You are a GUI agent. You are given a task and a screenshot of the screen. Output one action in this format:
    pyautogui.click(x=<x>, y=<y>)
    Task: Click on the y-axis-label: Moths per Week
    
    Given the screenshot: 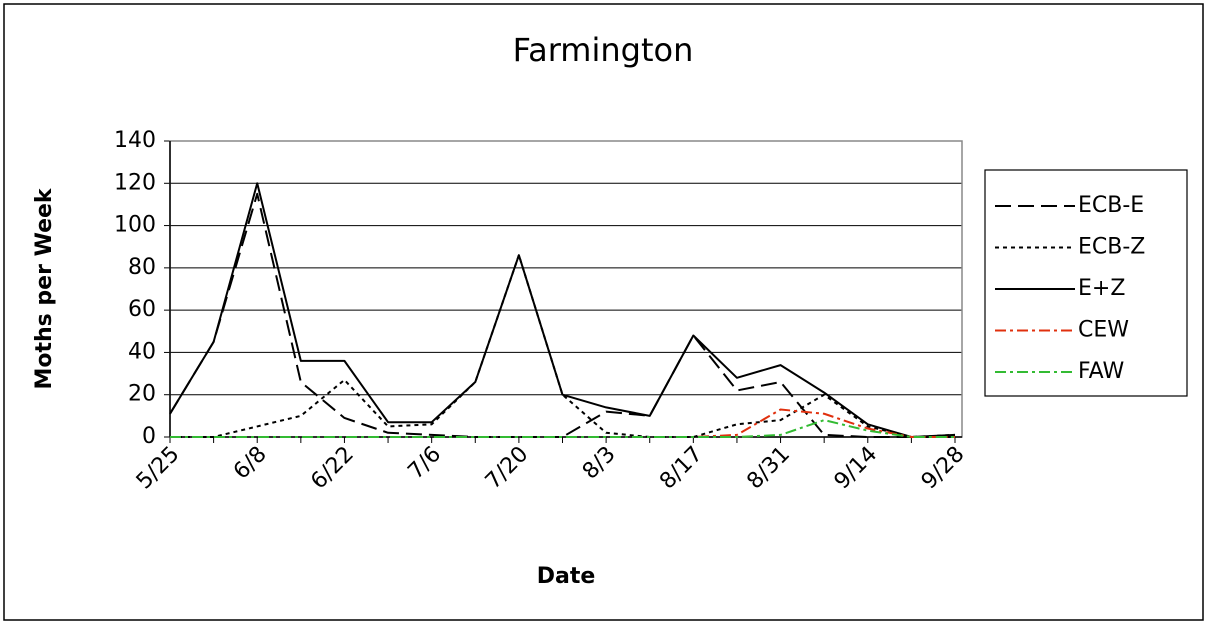 What is the action you would take?
    pyautogui.click(x=44, y=288)
    